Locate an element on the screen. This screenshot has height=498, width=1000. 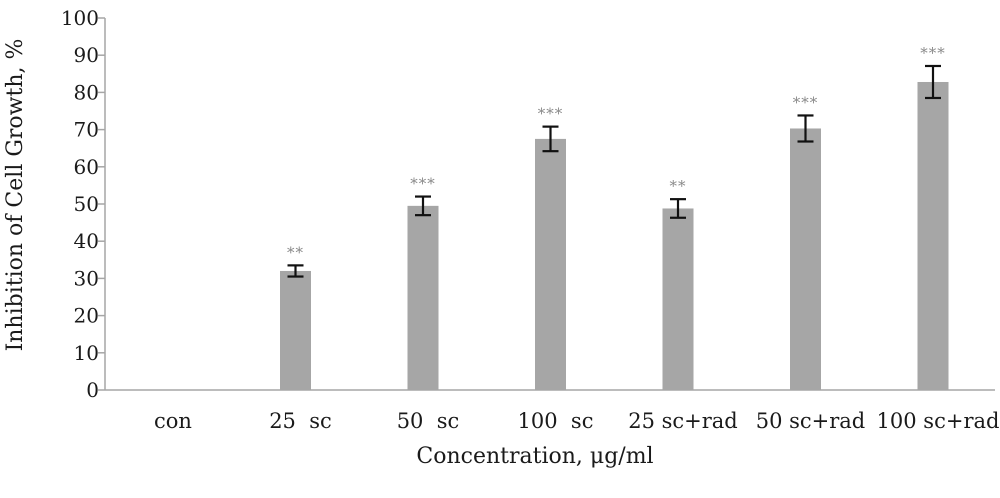
y-tick-label: 0 is located at coordinates (92, 390).